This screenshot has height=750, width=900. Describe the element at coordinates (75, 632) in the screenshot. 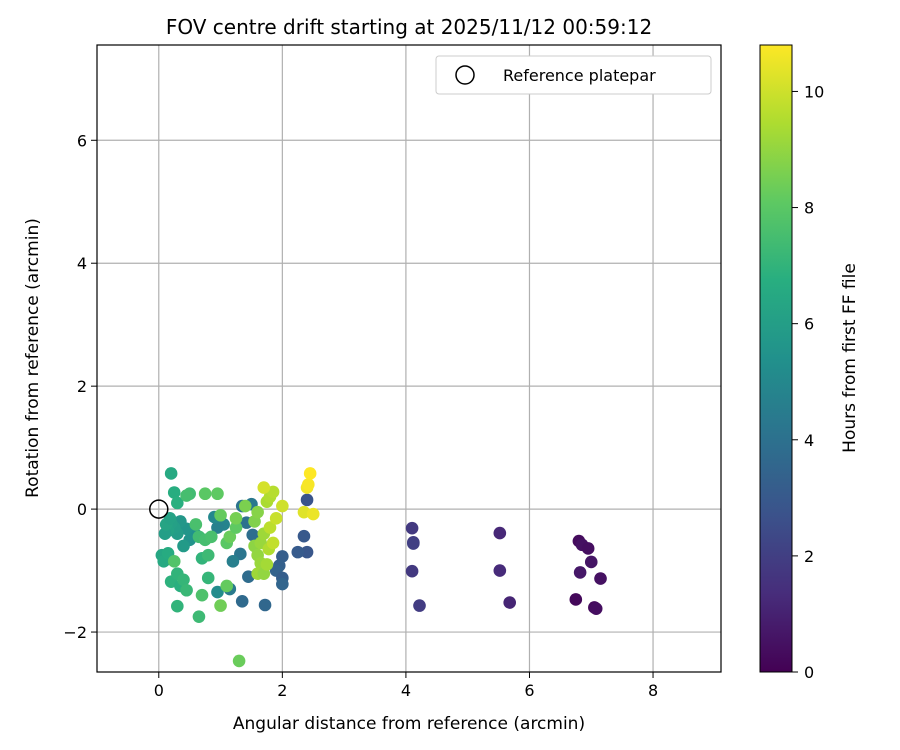

I see `y-tick-label: −2` at that location.